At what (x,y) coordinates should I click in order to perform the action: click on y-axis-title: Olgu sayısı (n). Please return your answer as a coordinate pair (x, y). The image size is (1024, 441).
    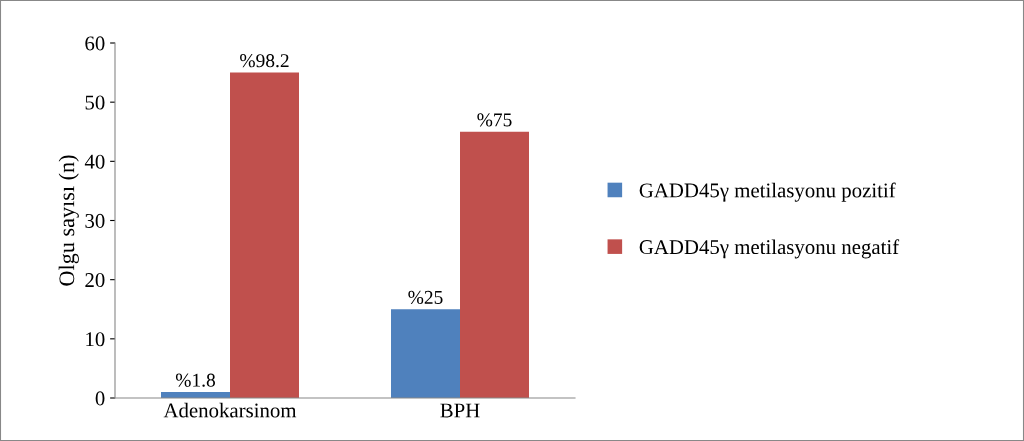
    Looking at the image, I should click on (68, 220).